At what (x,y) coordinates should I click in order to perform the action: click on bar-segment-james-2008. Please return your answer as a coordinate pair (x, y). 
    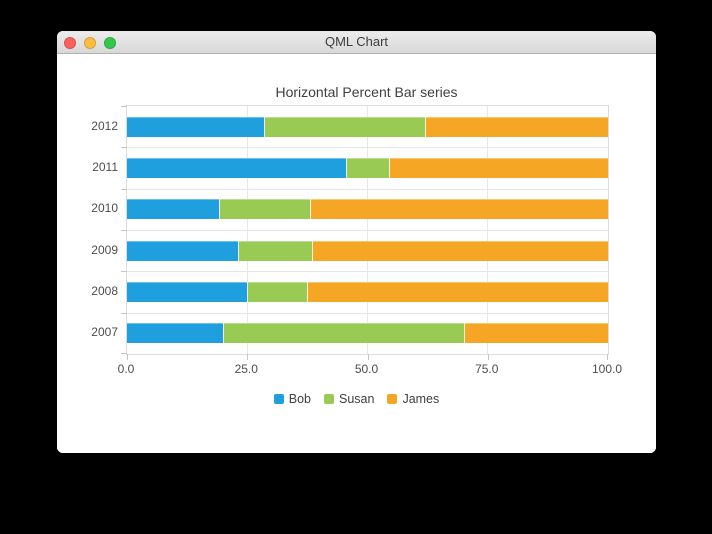
    Looking at the image, I should click on (457, 292).